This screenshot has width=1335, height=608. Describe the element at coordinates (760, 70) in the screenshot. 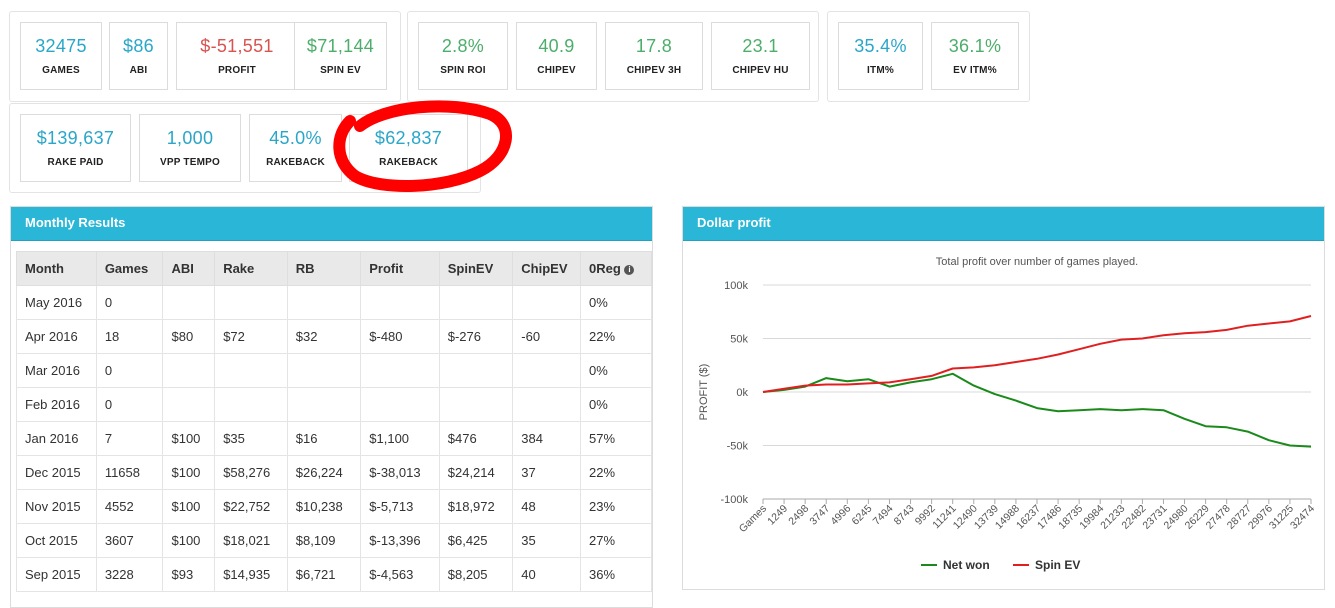

I see `stat-label: CHIPEV HU` at that location.